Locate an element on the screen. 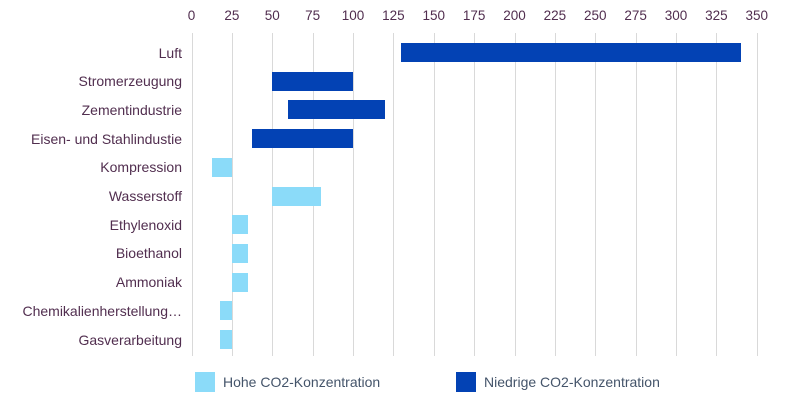 This screenshot has width=805, height=402. category-label-luft: Luft is located at coordinates (170, 52).